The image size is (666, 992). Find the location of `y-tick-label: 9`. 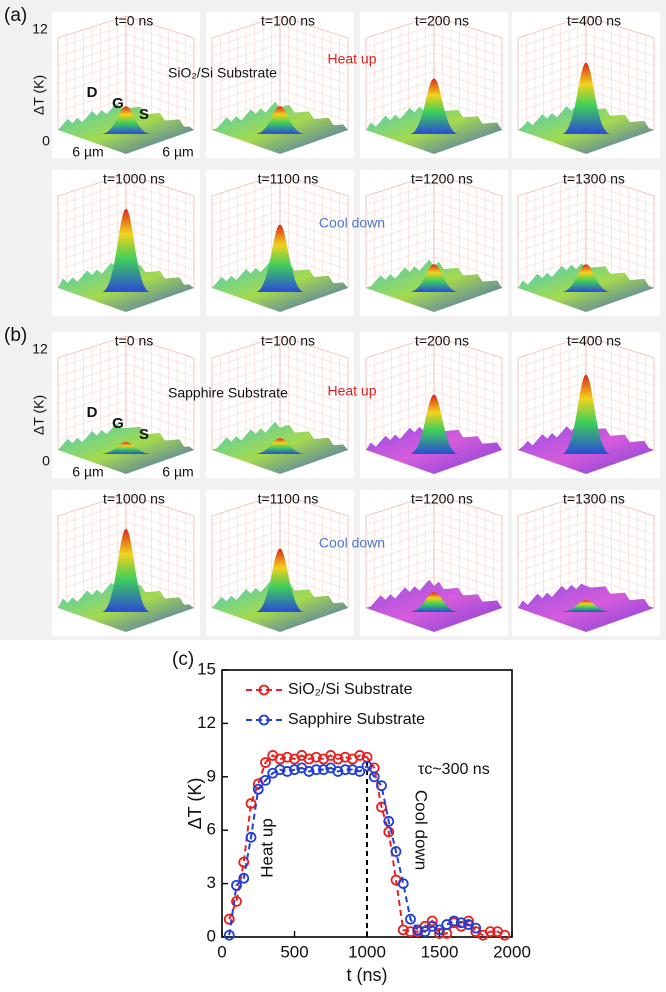

y-tick-label: 9 is located at coordinates (211, 775).